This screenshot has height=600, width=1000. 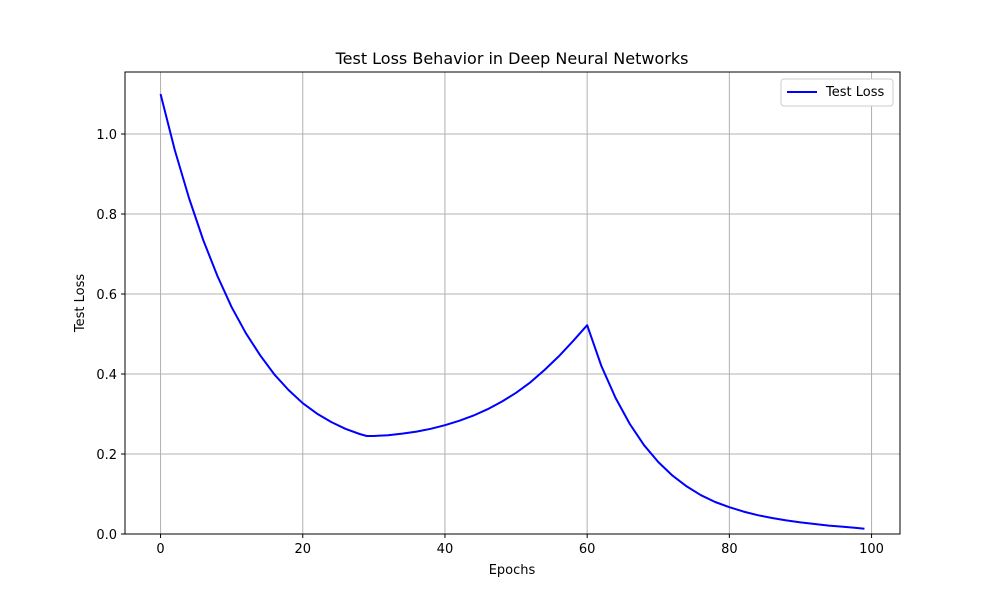 I want to click on y-tick-label: 1.0, so click(x=106, y=135).